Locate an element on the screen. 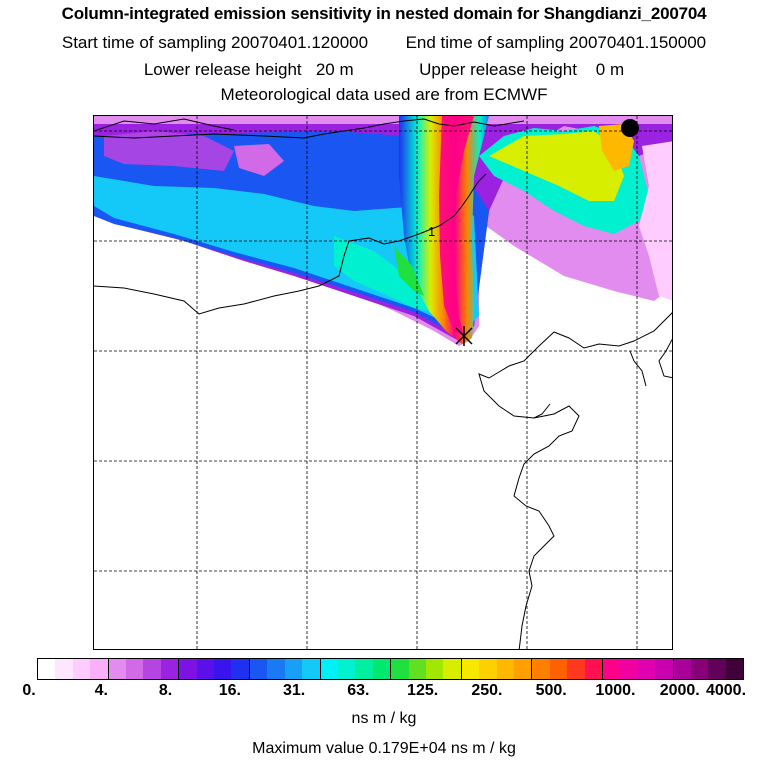  colorbar-tick-label: 4000. is located at coordinates (726, 690).